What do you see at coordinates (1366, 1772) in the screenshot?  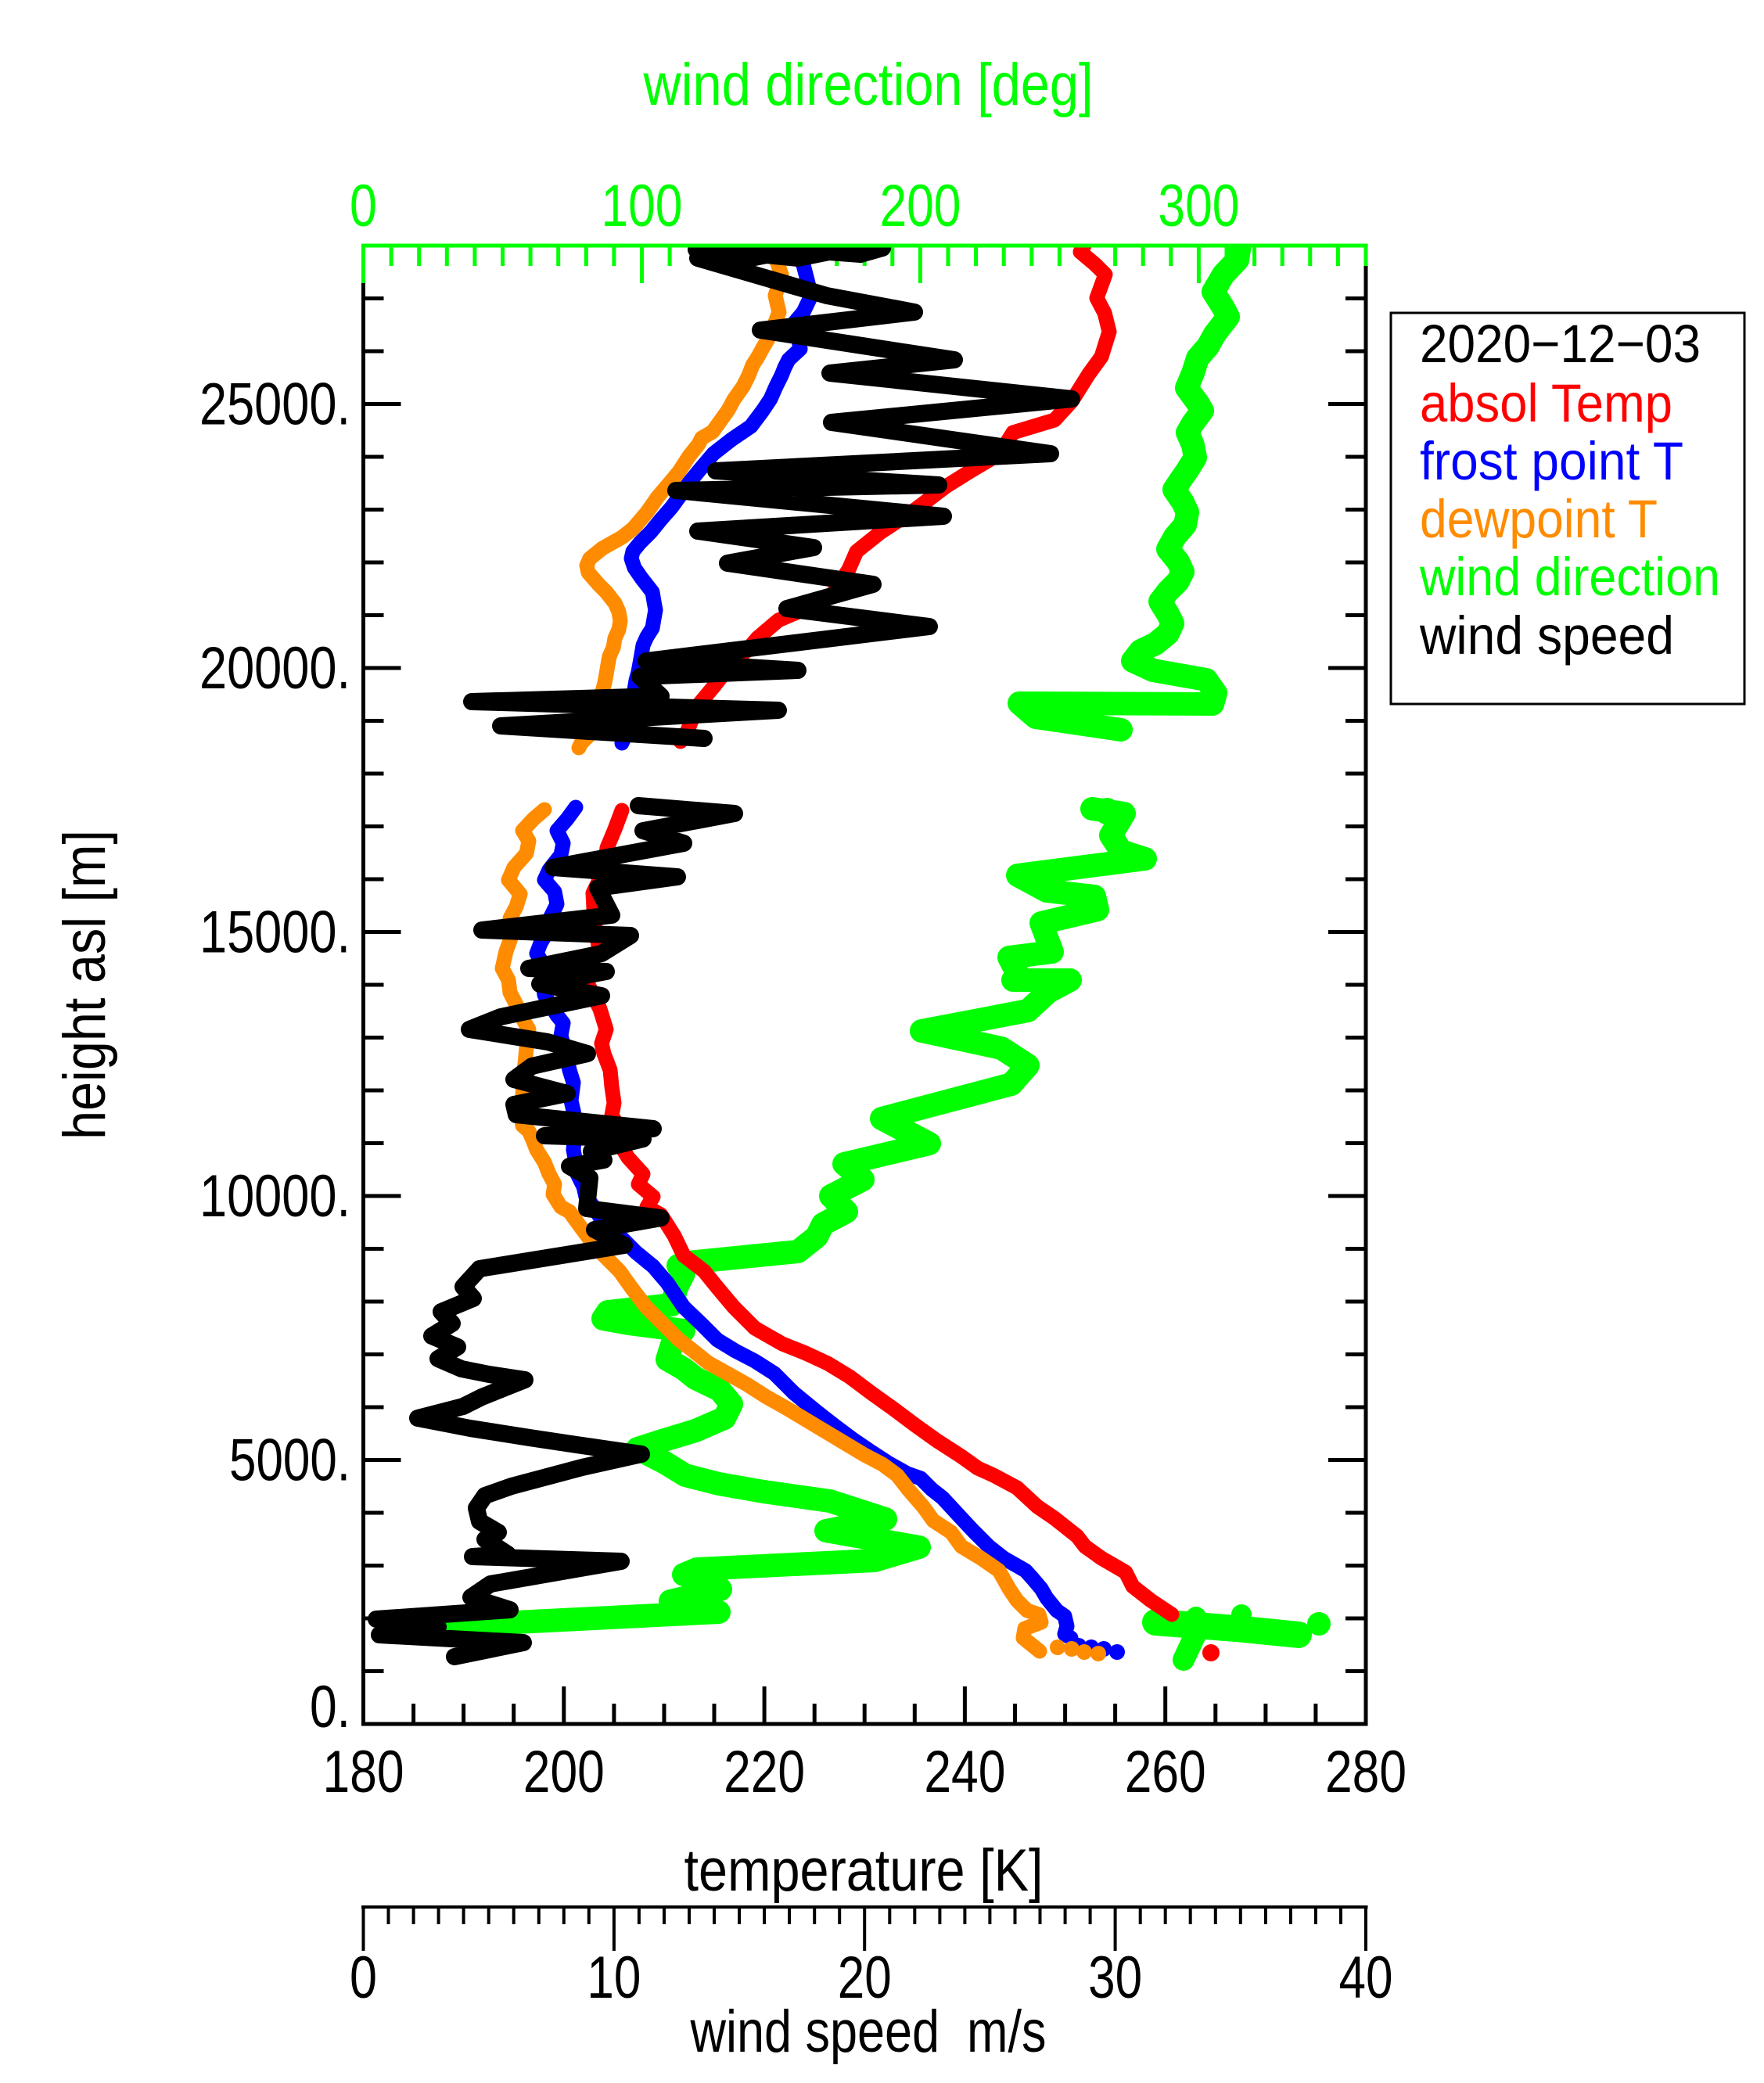 I see `svg-text: 280` at bounding box center [1366, 1772].